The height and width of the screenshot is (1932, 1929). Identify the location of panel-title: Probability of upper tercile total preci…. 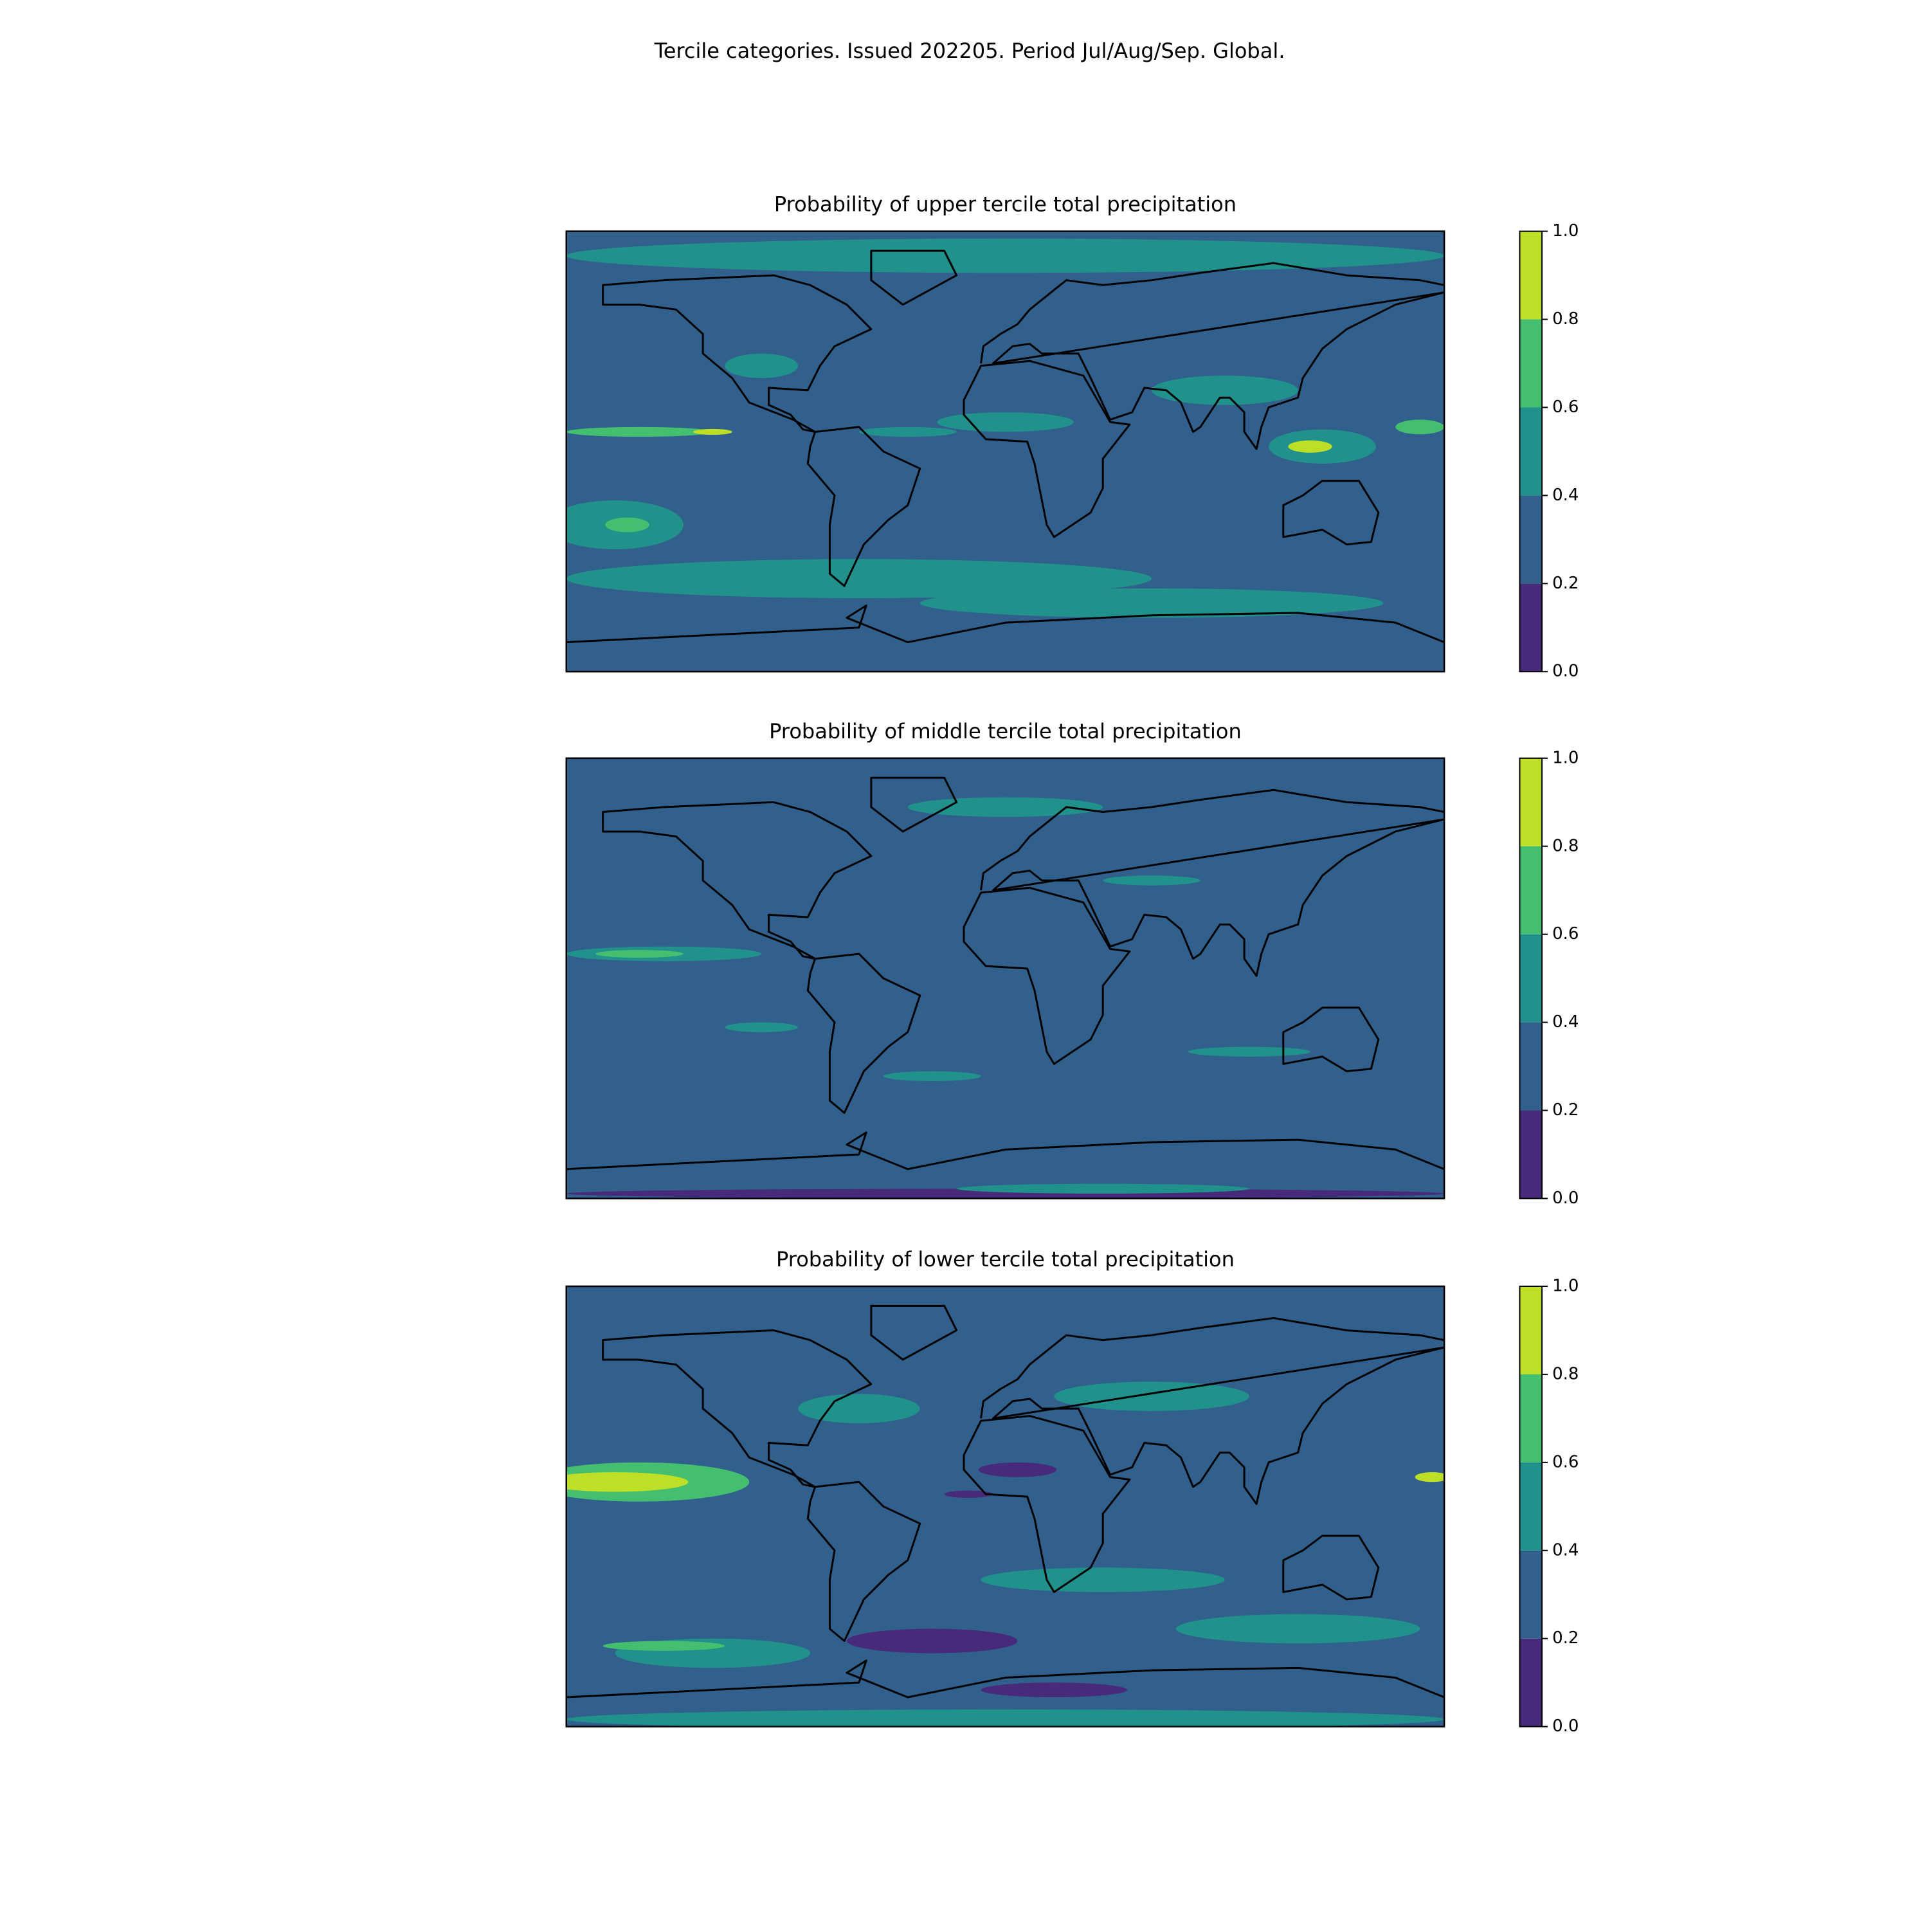
(1005, 204).